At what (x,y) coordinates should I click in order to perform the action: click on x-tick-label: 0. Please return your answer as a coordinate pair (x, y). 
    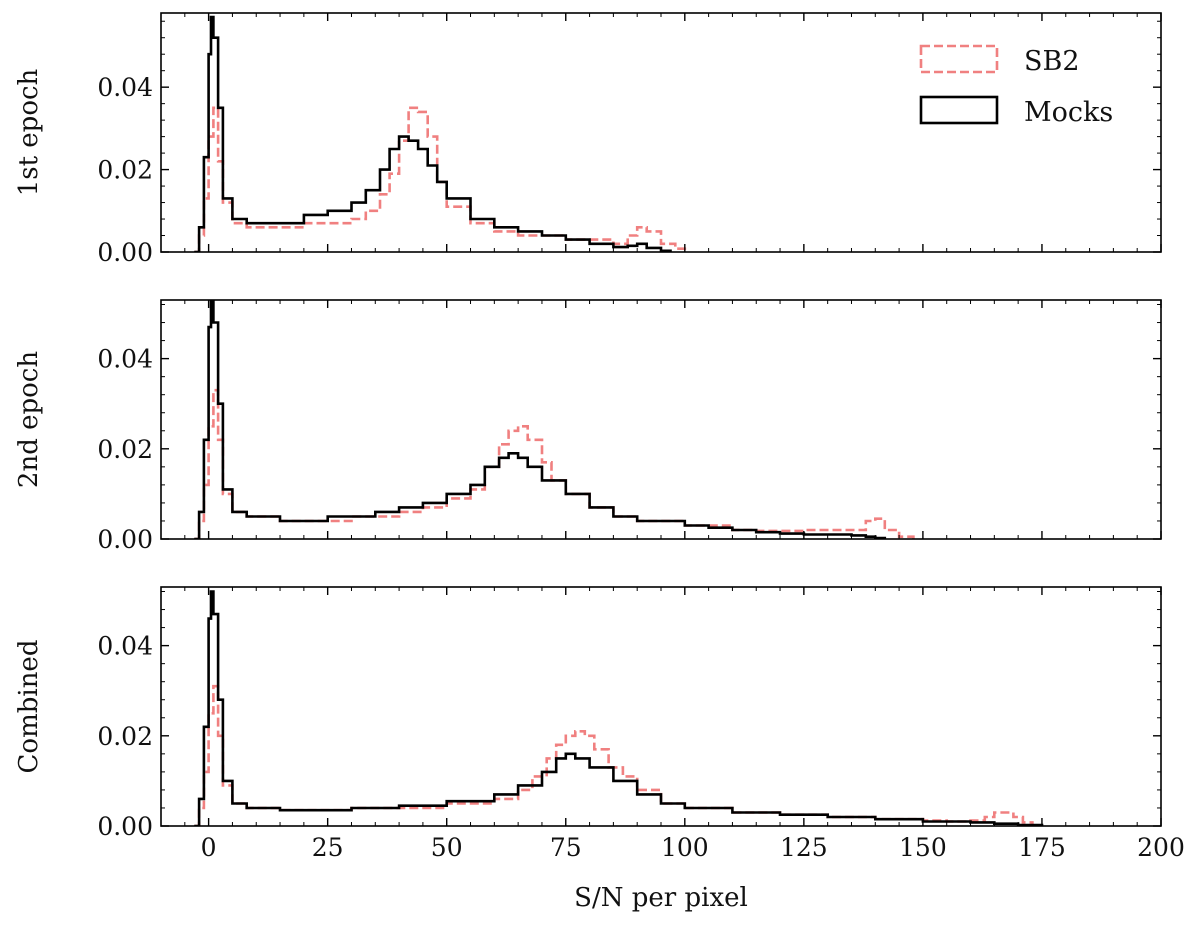
    Looking at the image, I should click on (209, 847).